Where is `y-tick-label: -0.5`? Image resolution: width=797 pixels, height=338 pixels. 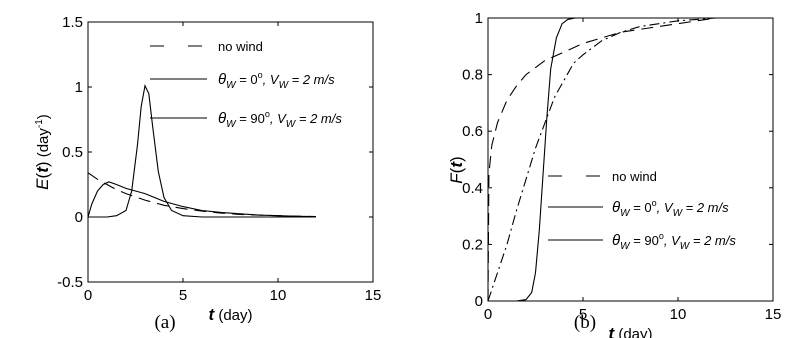 y-tick-label: -0.5 is located at coordinates (70, 282).